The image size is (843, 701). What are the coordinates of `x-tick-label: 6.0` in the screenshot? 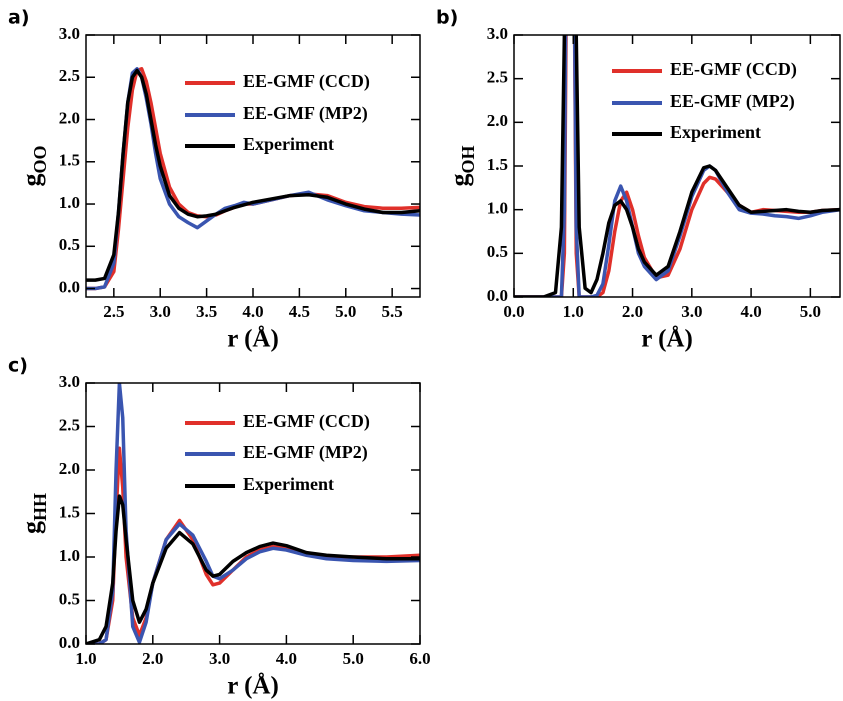 It's located at (419, 658).